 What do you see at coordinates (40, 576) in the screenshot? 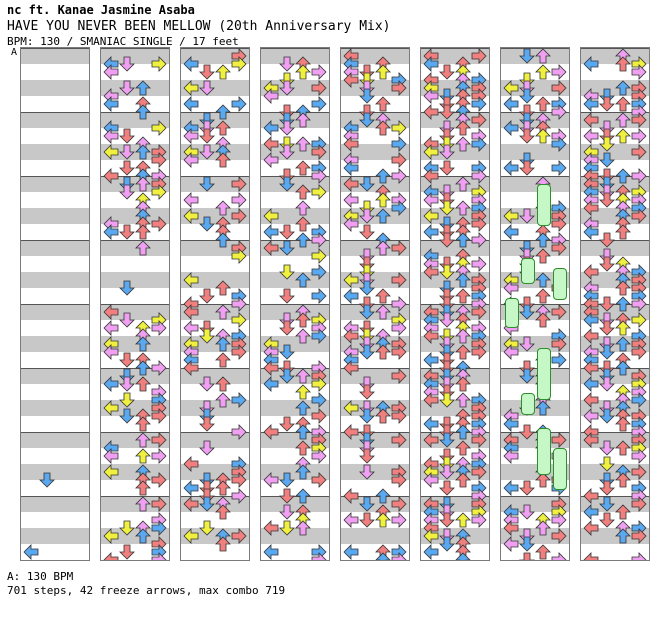
I see `bpm-legend: A: 130 BPM` at bounding box center [40, 576].